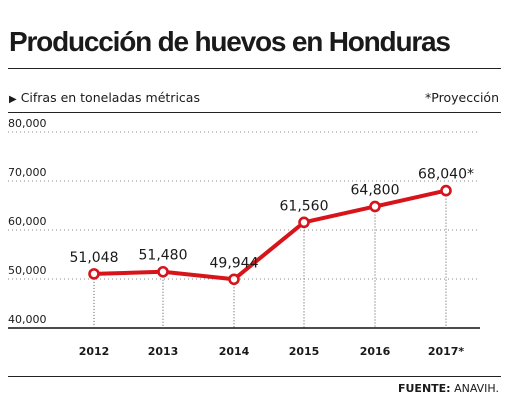  What do you see at coordinates (254, 376) in the screenshot?
I see `footer-rule` at bounding box center [254, 376].